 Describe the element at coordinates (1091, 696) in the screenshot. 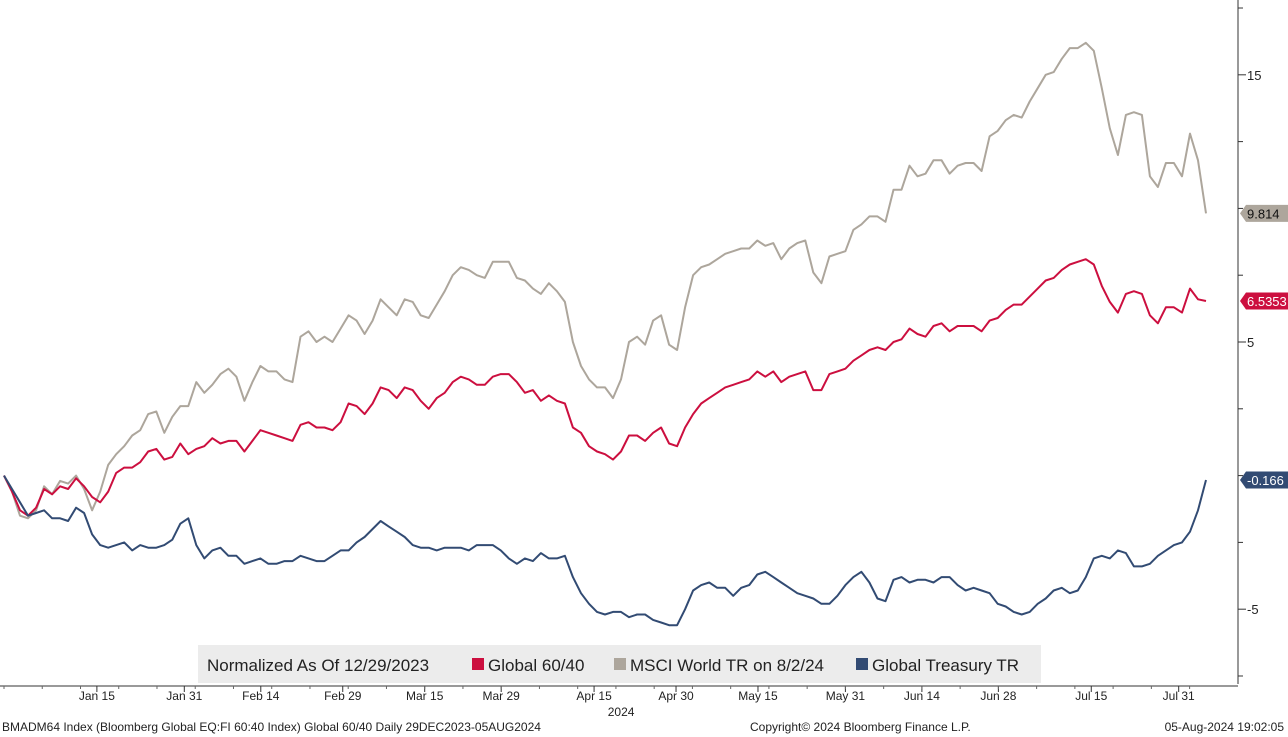

I see `x-tick-label: Jul 15` at that location.